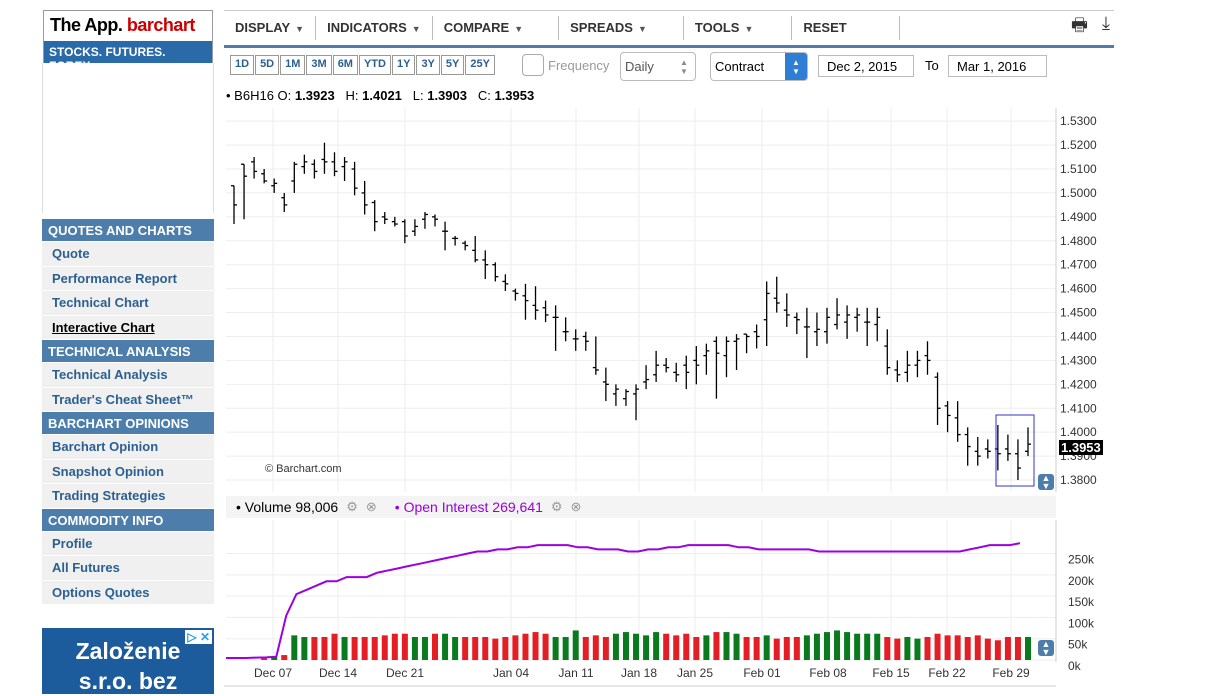 This screenshot has width=1211, height=696. I want to click on x-tick-label: Feb 01, so click(762, 673).